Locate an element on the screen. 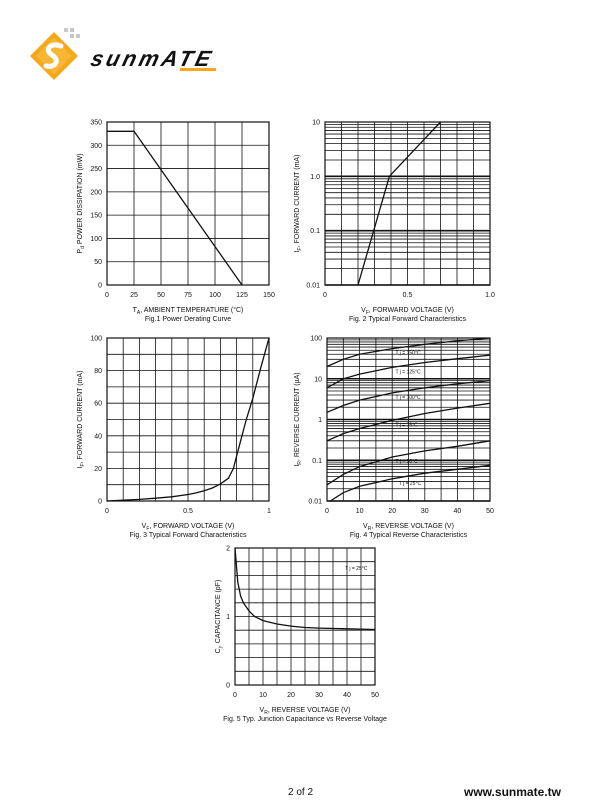 The image size is (610, 810). y-tick-label: 350 is located at coordinates (96, 123).